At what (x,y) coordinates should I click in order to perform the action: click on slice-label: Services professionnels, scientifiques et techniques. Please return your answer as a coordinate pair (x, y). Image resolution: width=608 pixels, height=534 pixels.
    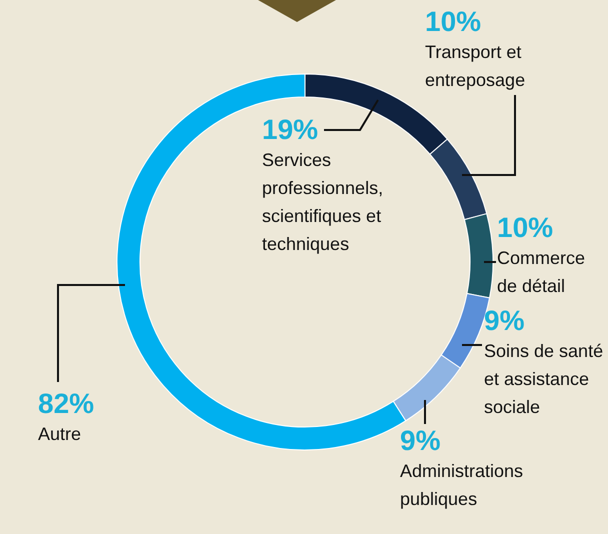
    Looking at the image, I should click on (323, 202).